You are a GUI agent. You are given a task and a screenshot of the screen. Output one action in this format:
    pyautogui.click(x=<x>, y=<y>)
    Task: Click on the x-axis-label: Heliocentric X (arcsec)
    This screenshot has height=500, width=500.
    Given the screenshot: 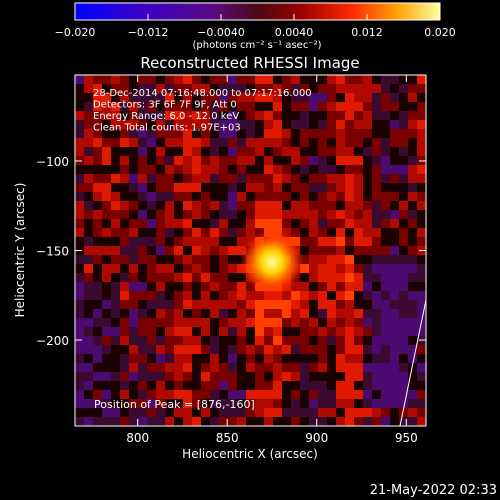 What is the action you would take?
    pyautogui.click(x=250, y=454)
    